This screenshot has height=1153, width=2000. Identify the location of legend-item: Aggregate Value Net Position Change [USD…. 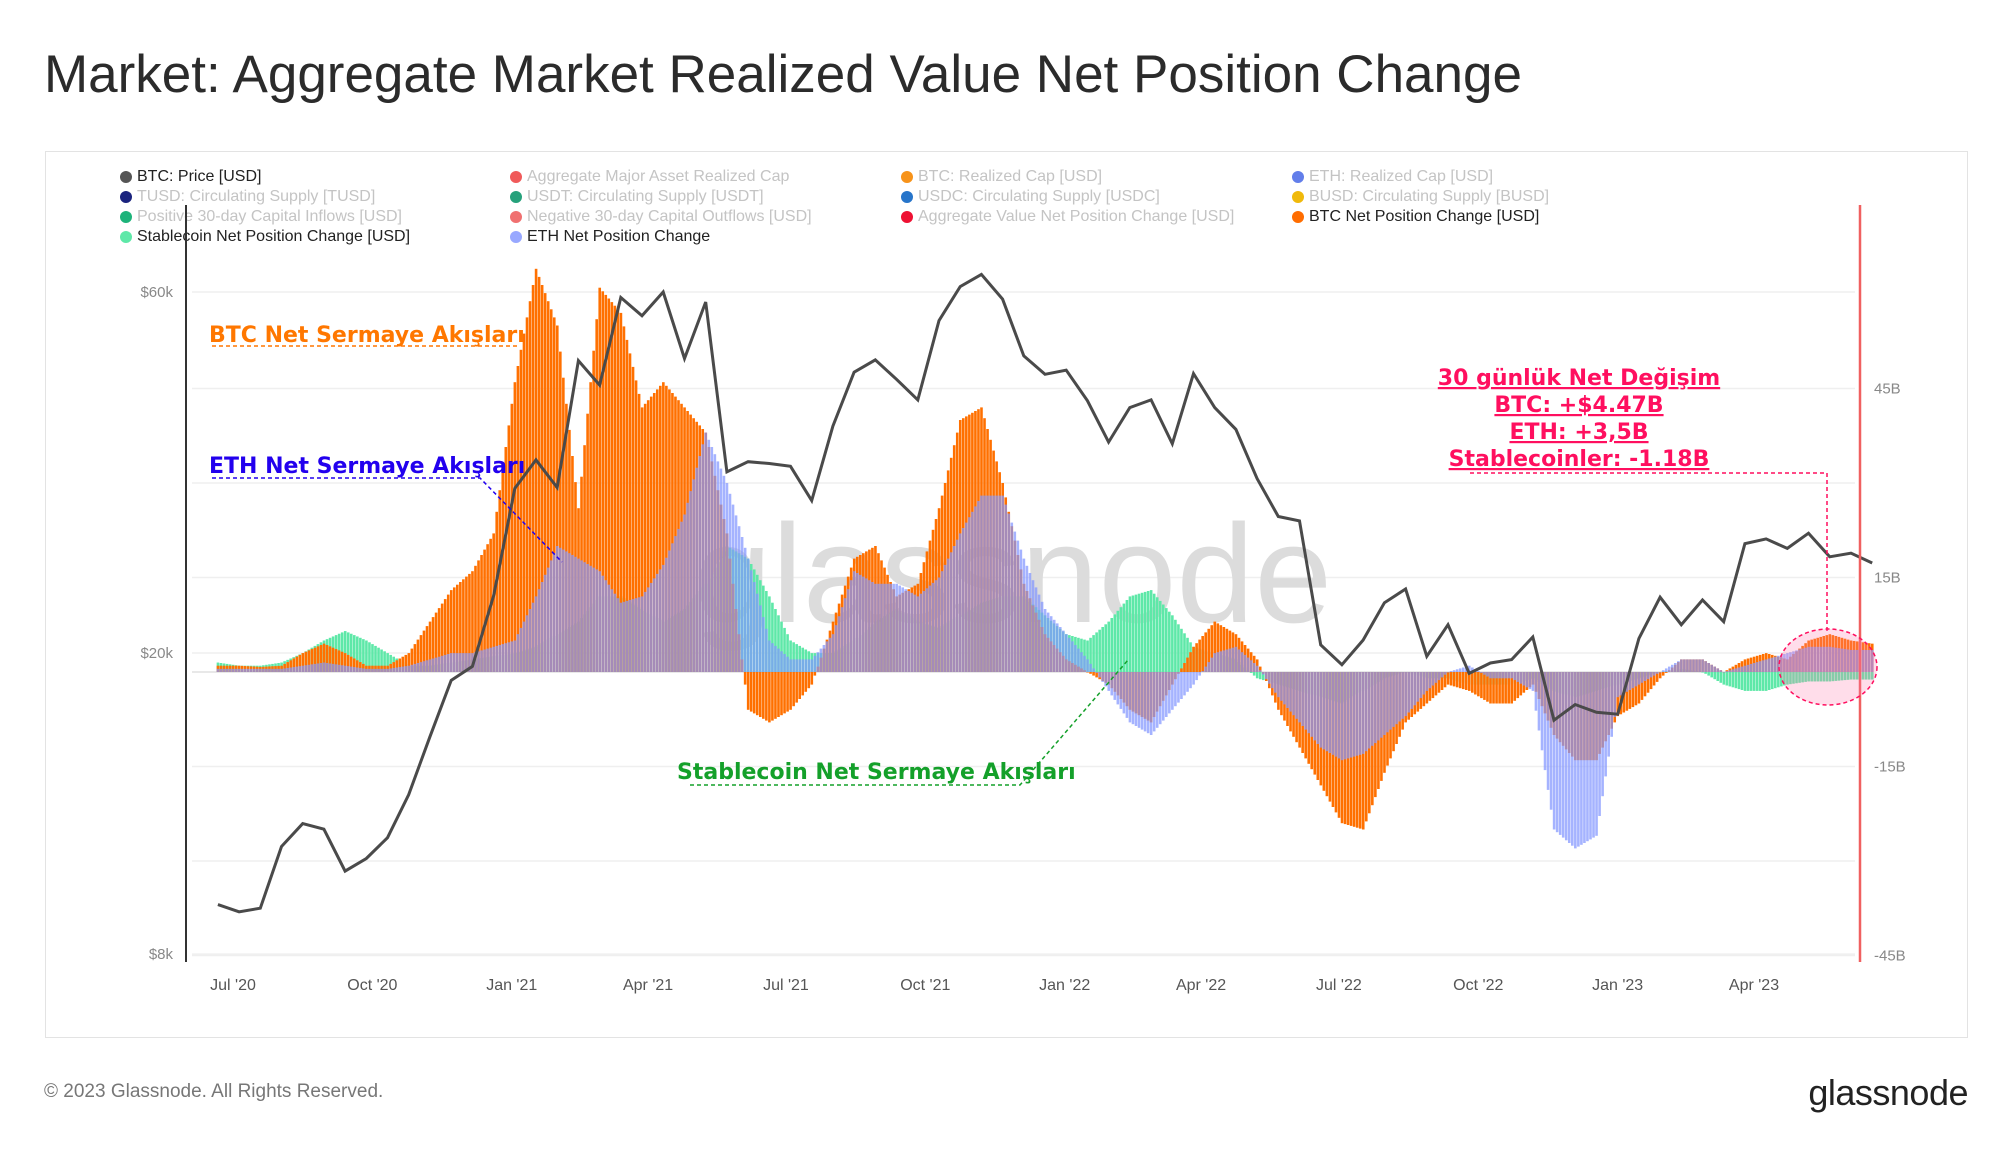
(1067, 217).